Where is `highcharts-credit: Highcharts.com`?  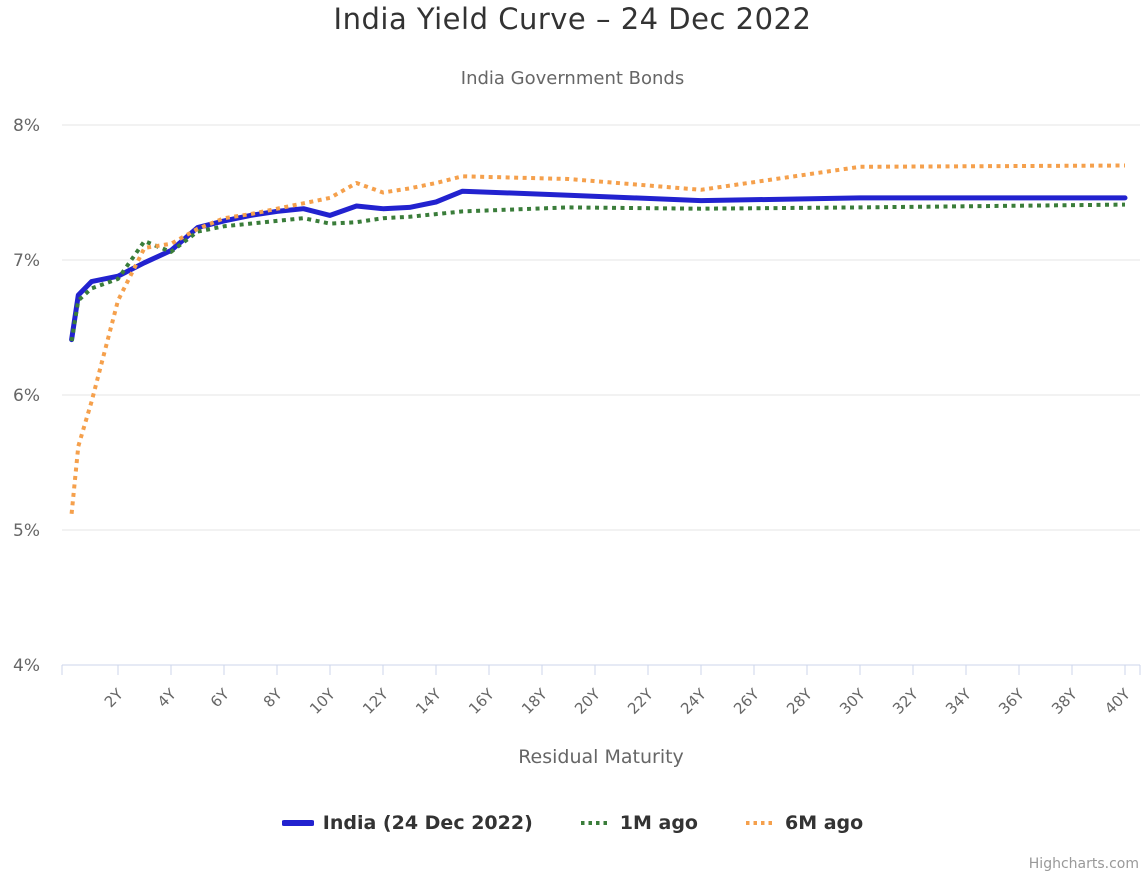
highcharts-credit: Highcharts.com is located at coordinates (1083, 864).